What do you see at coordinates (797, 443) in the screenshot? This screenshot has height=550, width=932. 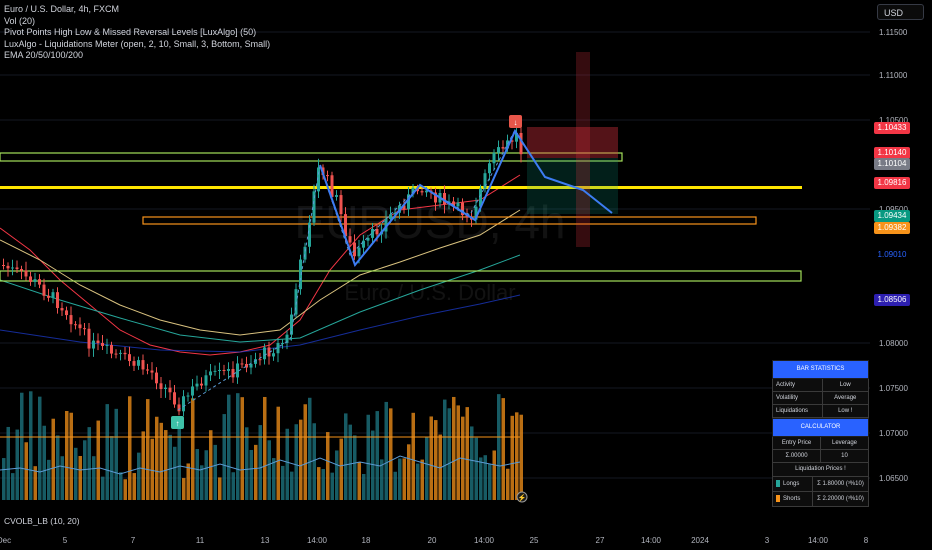 I see `calc-entry-label: Entry Price` at bounding box center [797, 443].